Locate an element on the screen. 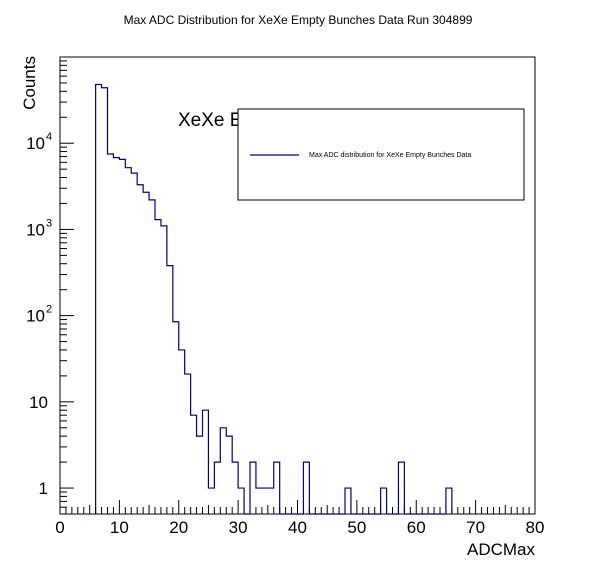 The image size is (596, 572). x-axis-label: ADCMax is located at coordinates (501, 549).